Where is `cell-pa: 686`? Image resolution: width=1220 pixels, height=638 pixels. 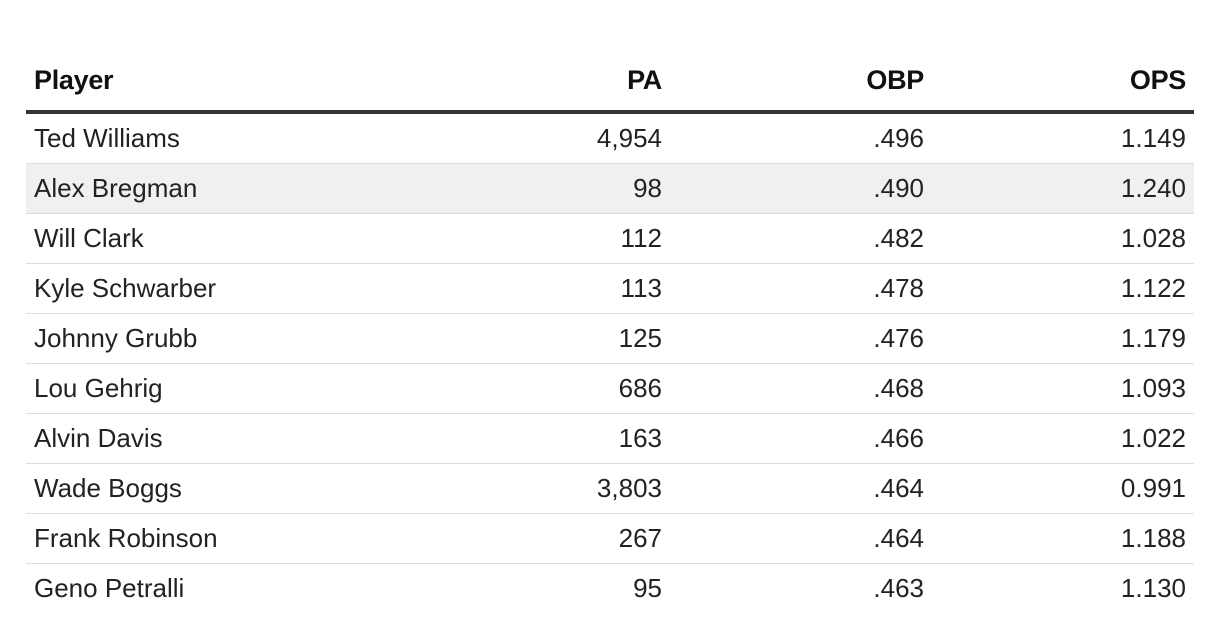 cell-pa: 686 is located at coordinates (558, 388).